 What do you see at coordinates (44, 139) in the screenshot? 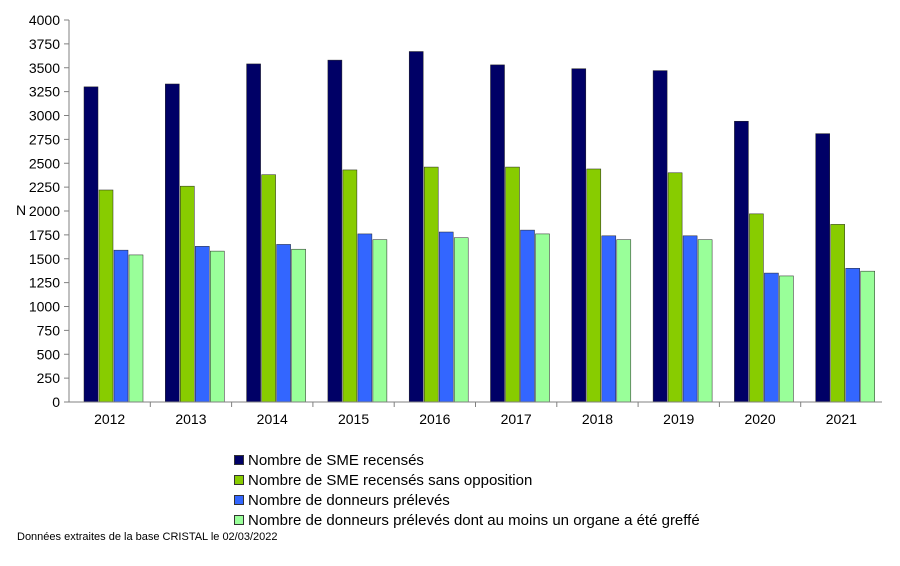
I see `y-tick-label: 2750` at bounding box center [44, 139].